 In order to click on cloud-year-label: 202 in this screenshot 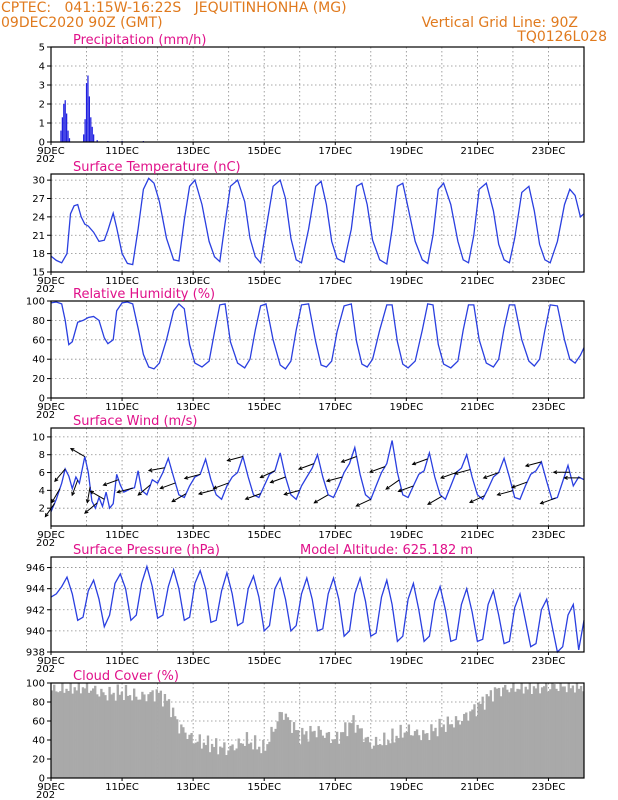, I will do `click(45, 795)`.